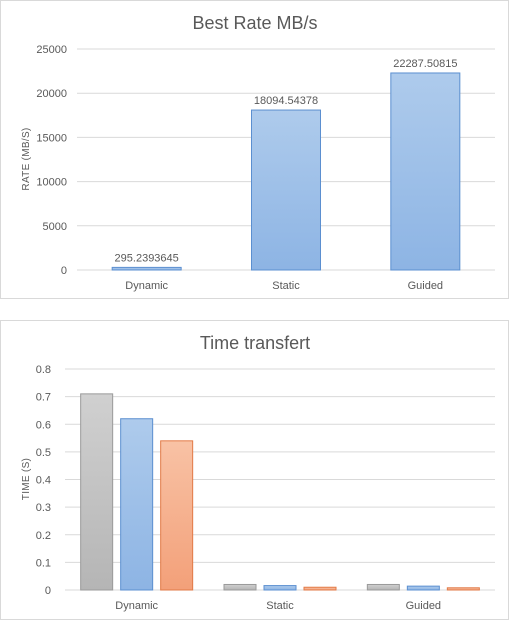  Describe the element at coordinates (51, 138) in the screenshot. I see `y-tick-label: 15000` at that location.